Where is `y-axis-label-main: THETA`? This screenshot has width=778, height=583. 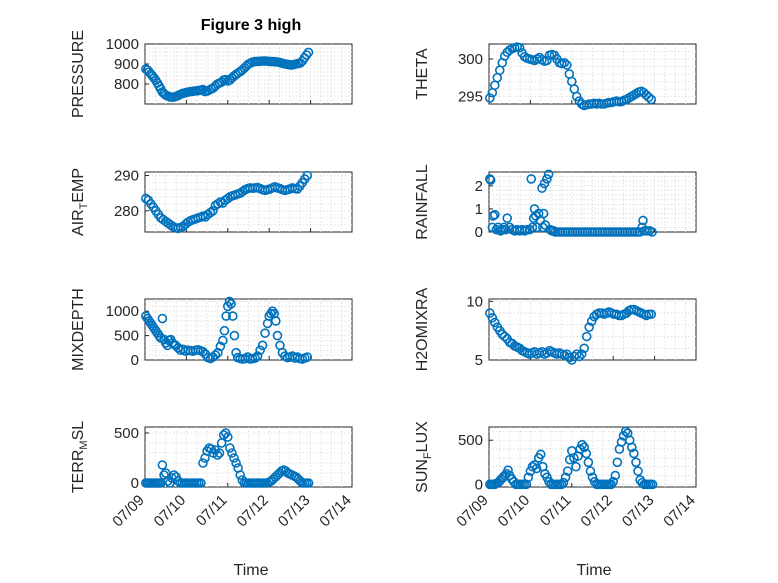 y-axis-label-main: THETA is located at coordinates (422, 74).